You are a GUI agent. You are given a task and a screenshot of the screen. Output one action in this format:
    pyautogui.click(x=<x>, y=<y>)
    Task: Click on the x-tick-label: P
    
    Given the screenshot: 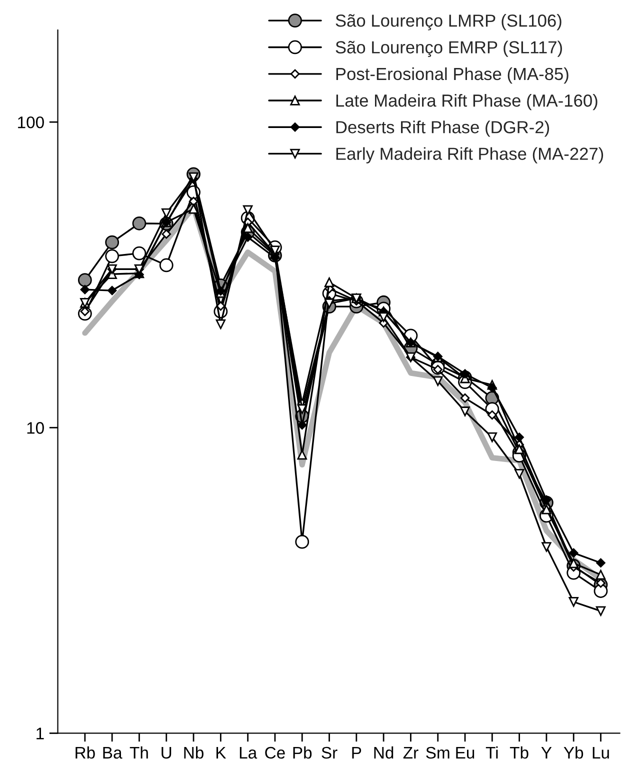 What is the action you would take?
    pyautogui.click(x=357, y=752)
    